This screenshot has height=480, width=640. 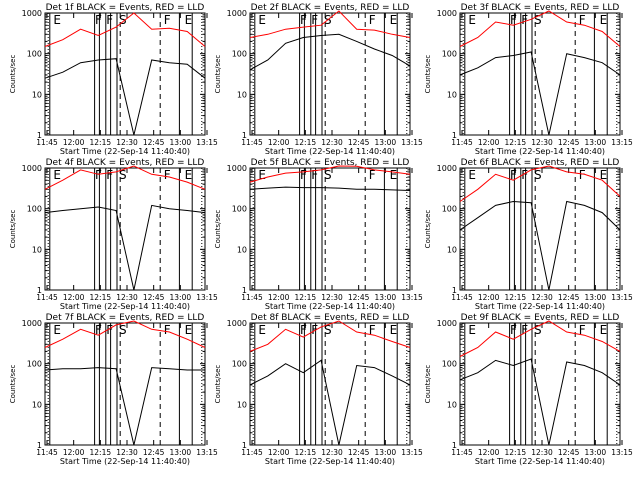 I want to click on chart-title: Det 8f BLACK = Events, RED = LLD, so click(x=330, y=318).